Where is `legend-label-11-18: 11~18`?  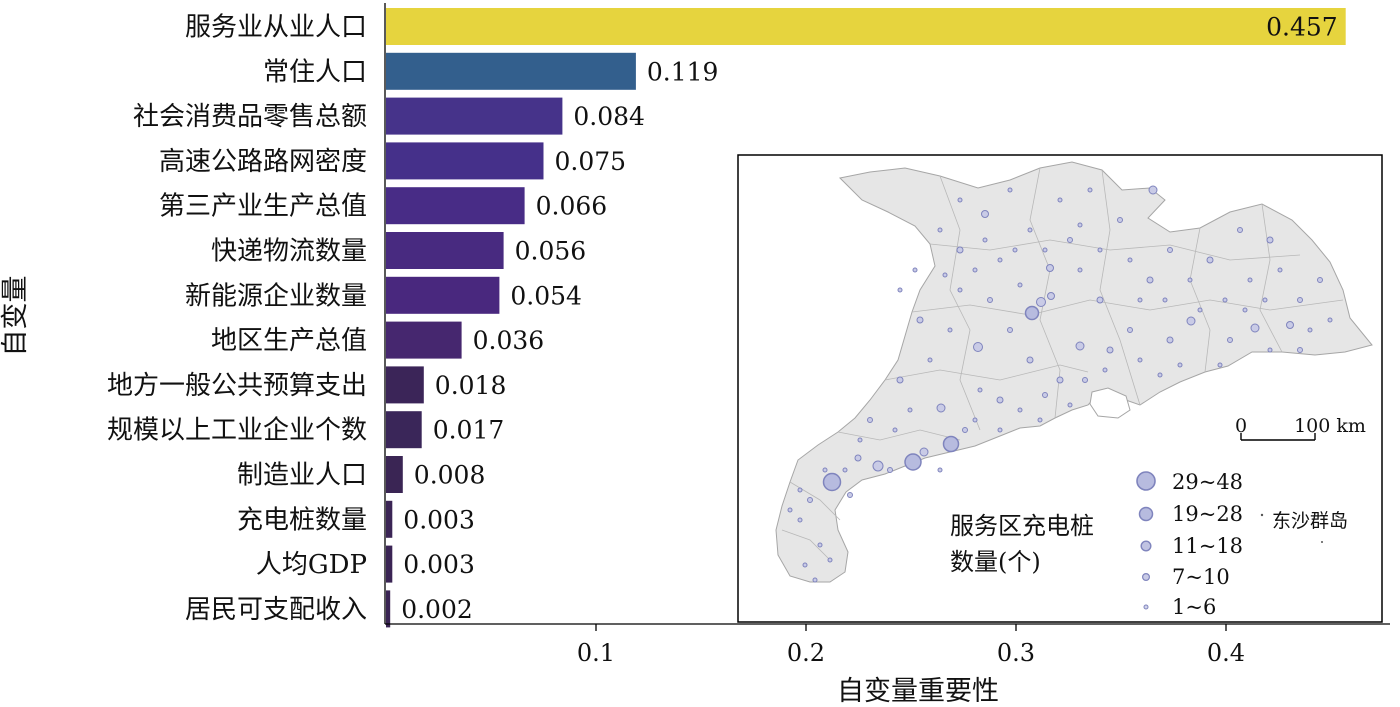 legend-label-11-18: 11~18 is located at coordinates (1207, 546).